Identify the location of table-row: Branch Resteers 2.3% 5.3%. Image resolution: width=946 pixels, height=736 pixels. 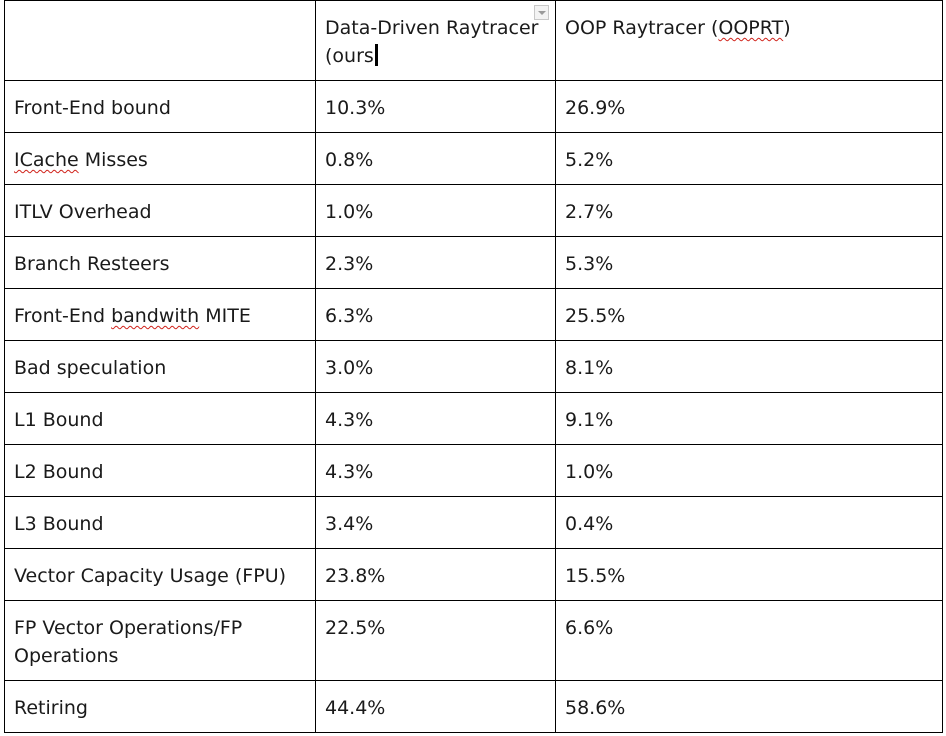
(473, 262).